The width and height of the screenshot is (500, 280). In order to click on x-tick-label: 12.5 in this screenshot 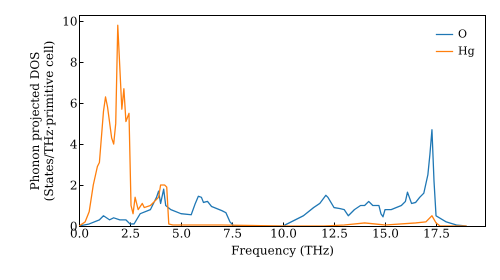, I will do `click(334, 233)`.